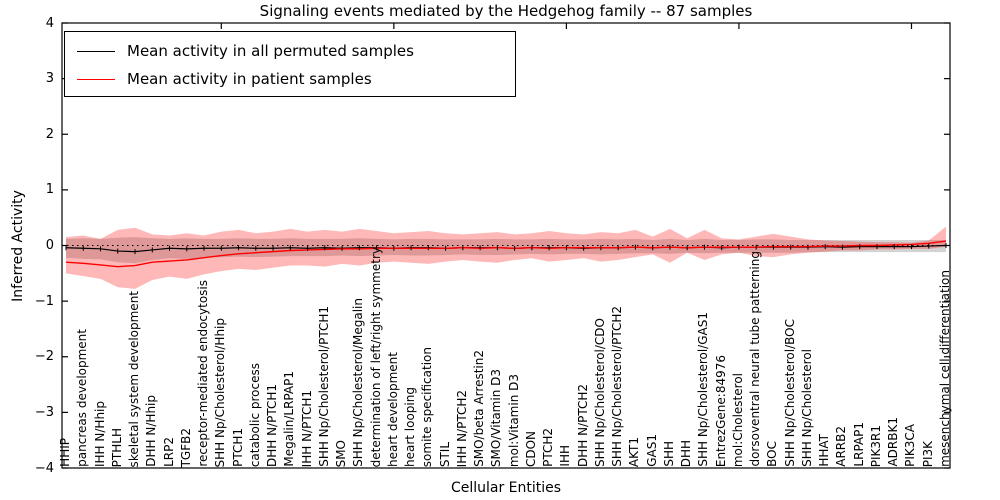 Image resolution: width=1000 pixels, height=500 pixels. Describe the element at coordinates (49, 245) in the screenshot. I see `y-tick-label: 0` at that location.